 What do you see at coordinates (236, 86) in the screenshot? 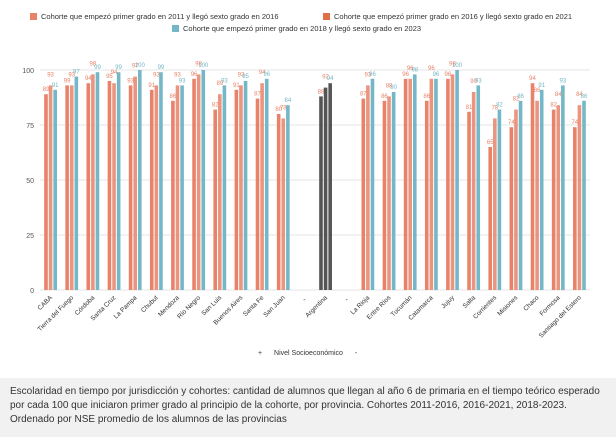
I see `data-label: 91` at bounding box center [236, 86].